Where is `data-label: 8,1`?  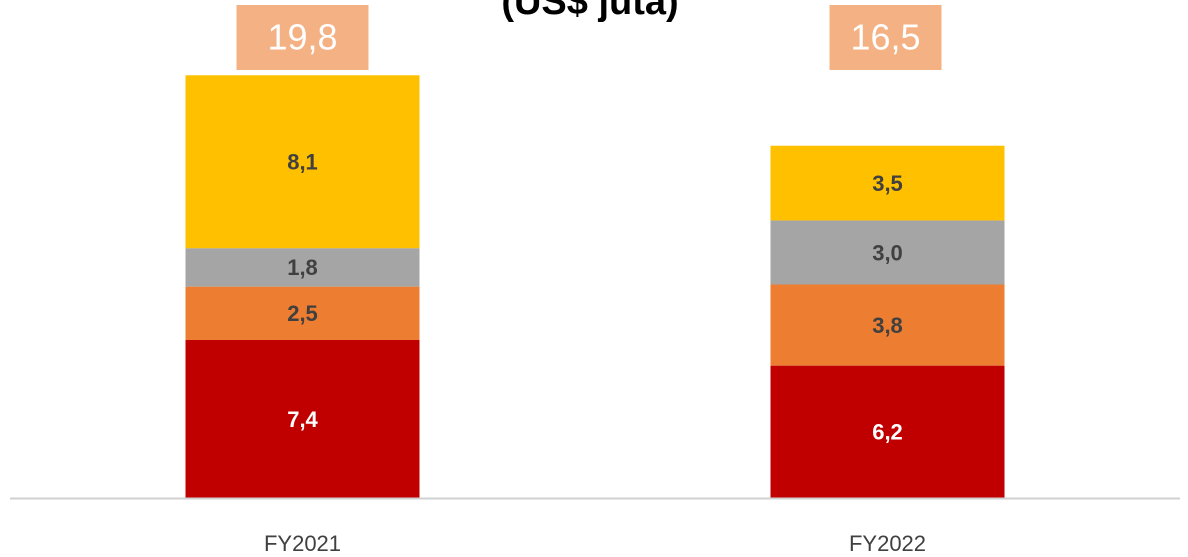 data-label: 8,1 is located at coordinates (302, 162).